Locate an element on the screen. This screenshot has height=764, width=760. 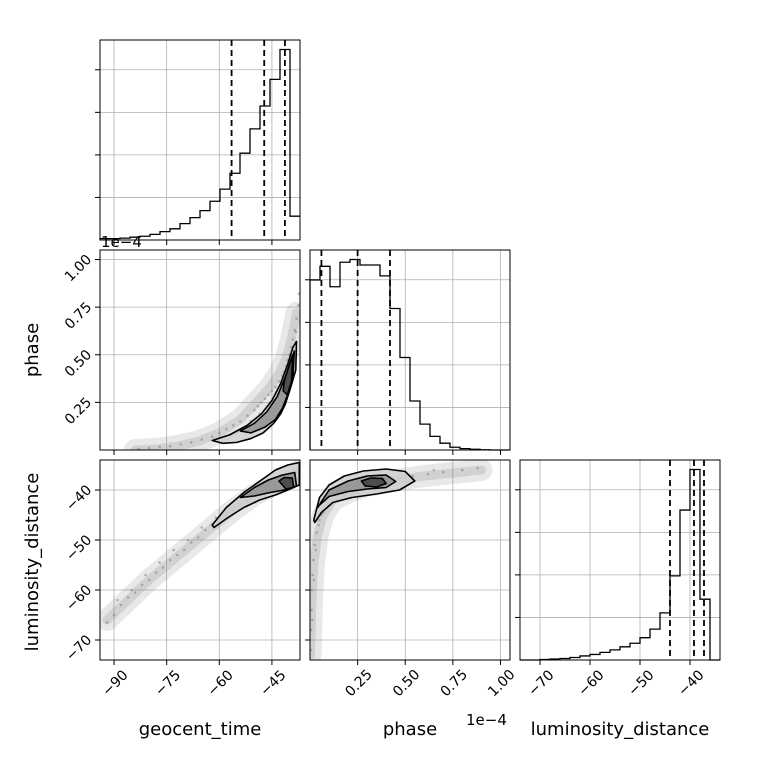
scatter-luminosity-distance-vs-geocent-time: −90 −75 −60 −45 −70 −60 −50 −40 is located at coordinates (182, 579).